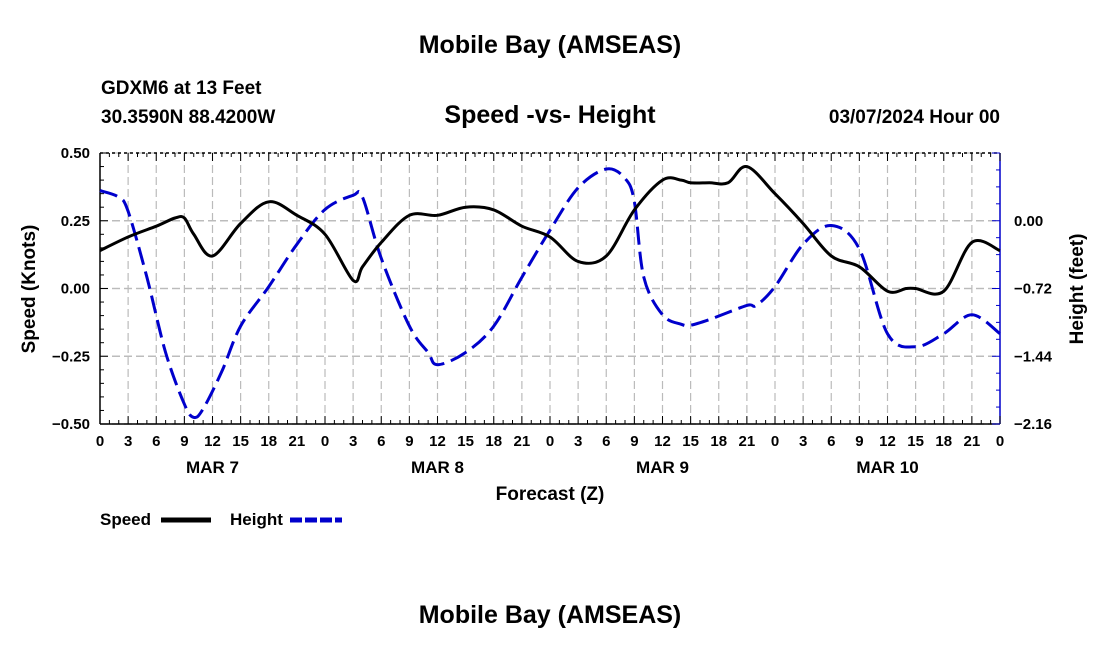  Describe the element at coordinates (75, 289) in the screenshot. I see `y-left-tick-label: 0.00` at that location.